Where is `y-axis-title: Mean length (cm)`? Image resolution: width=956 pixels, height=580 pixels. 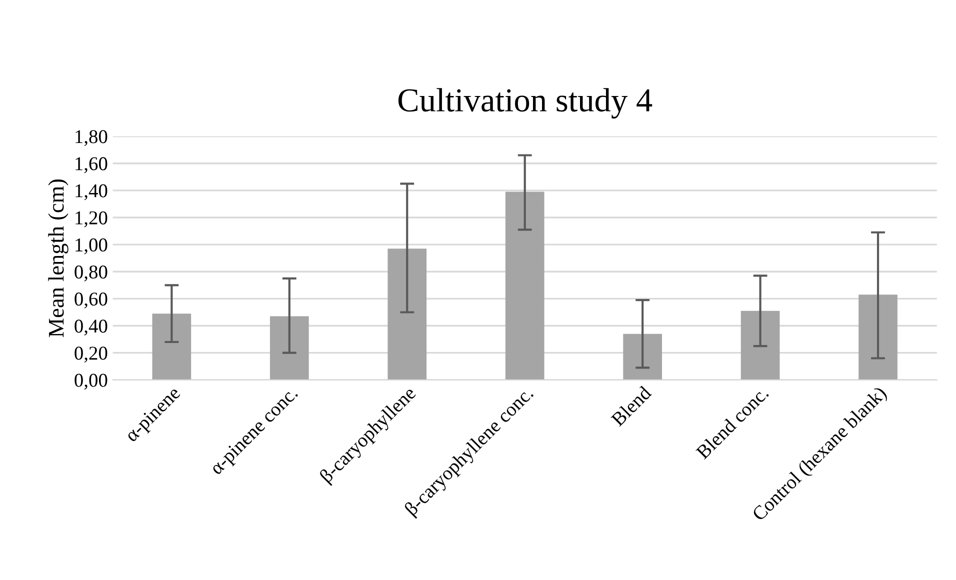
y-axis-title: Mean length (cm) is located at coordinates (58, 258).